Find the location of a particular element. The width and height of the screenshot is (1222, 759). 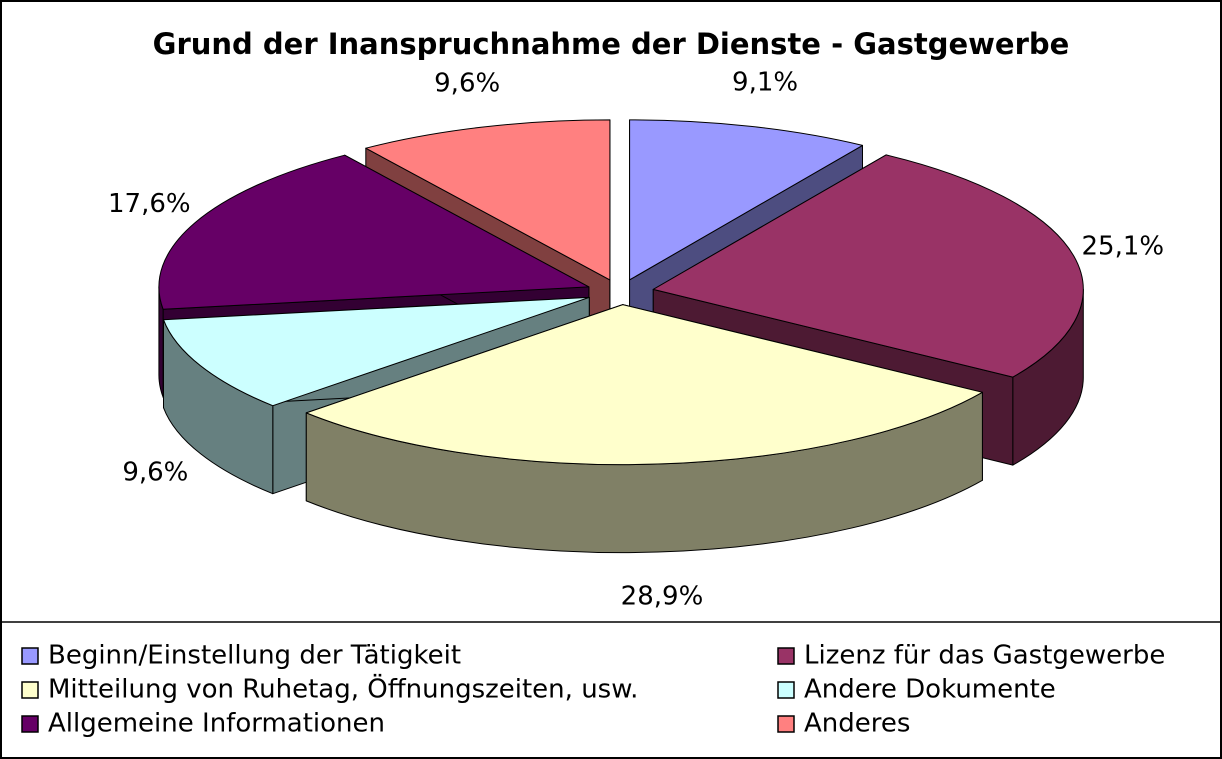

legend-label: Allgemeine Informationen is located at coordinates (216, 724).